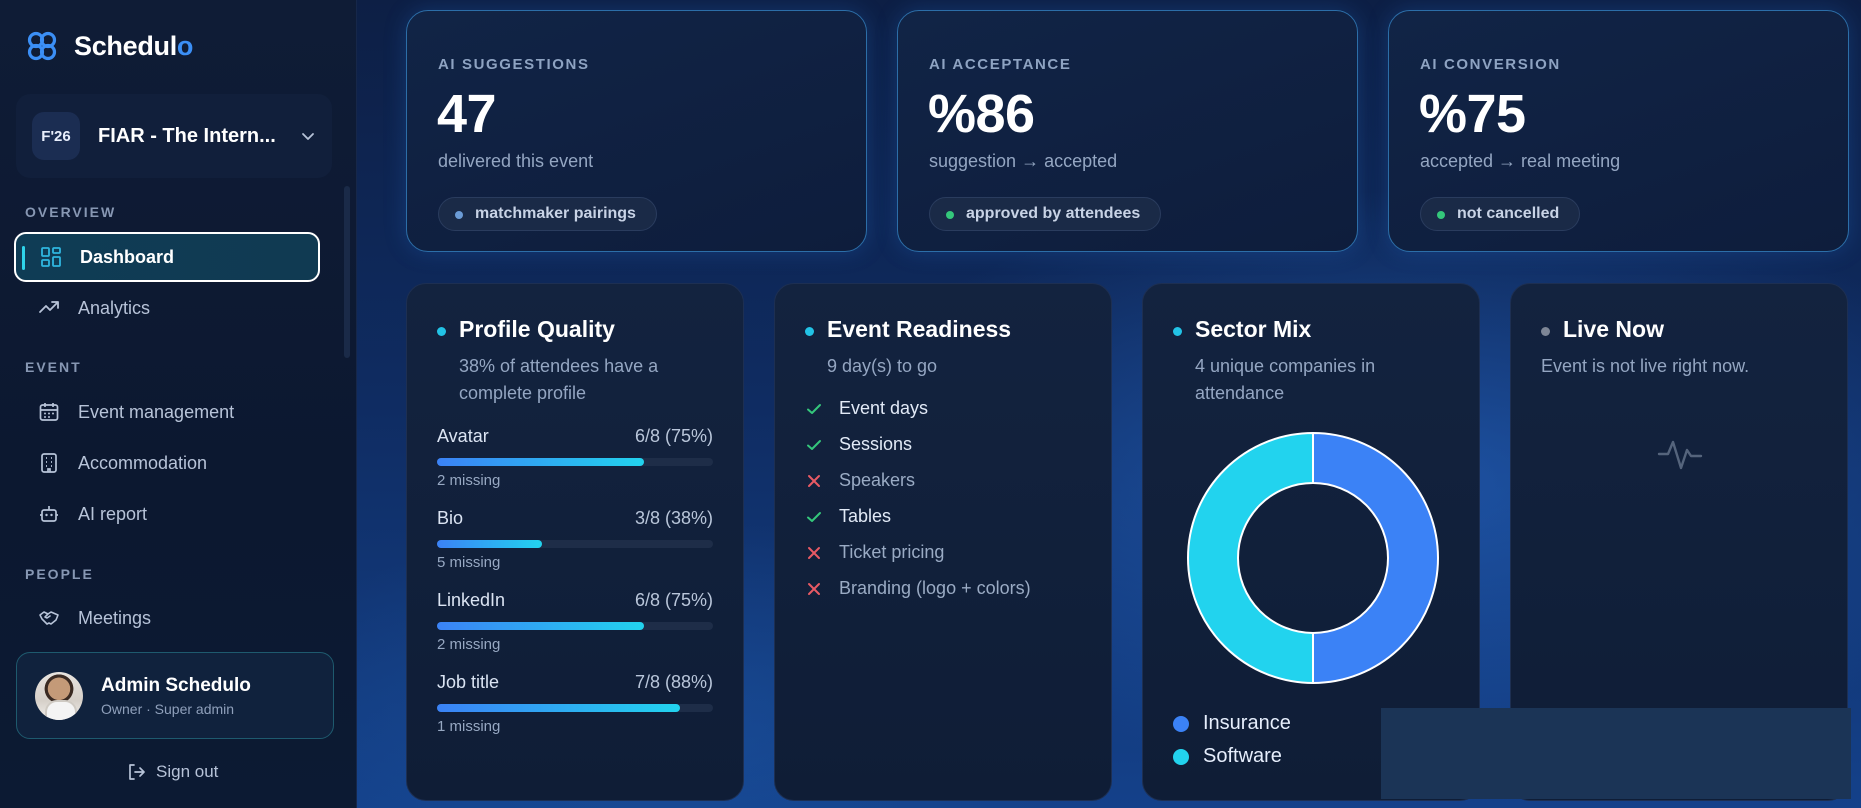 The image size is (1861, 808). I want to click on kpi-label: AI CONVERSION, so click(1490, 64).